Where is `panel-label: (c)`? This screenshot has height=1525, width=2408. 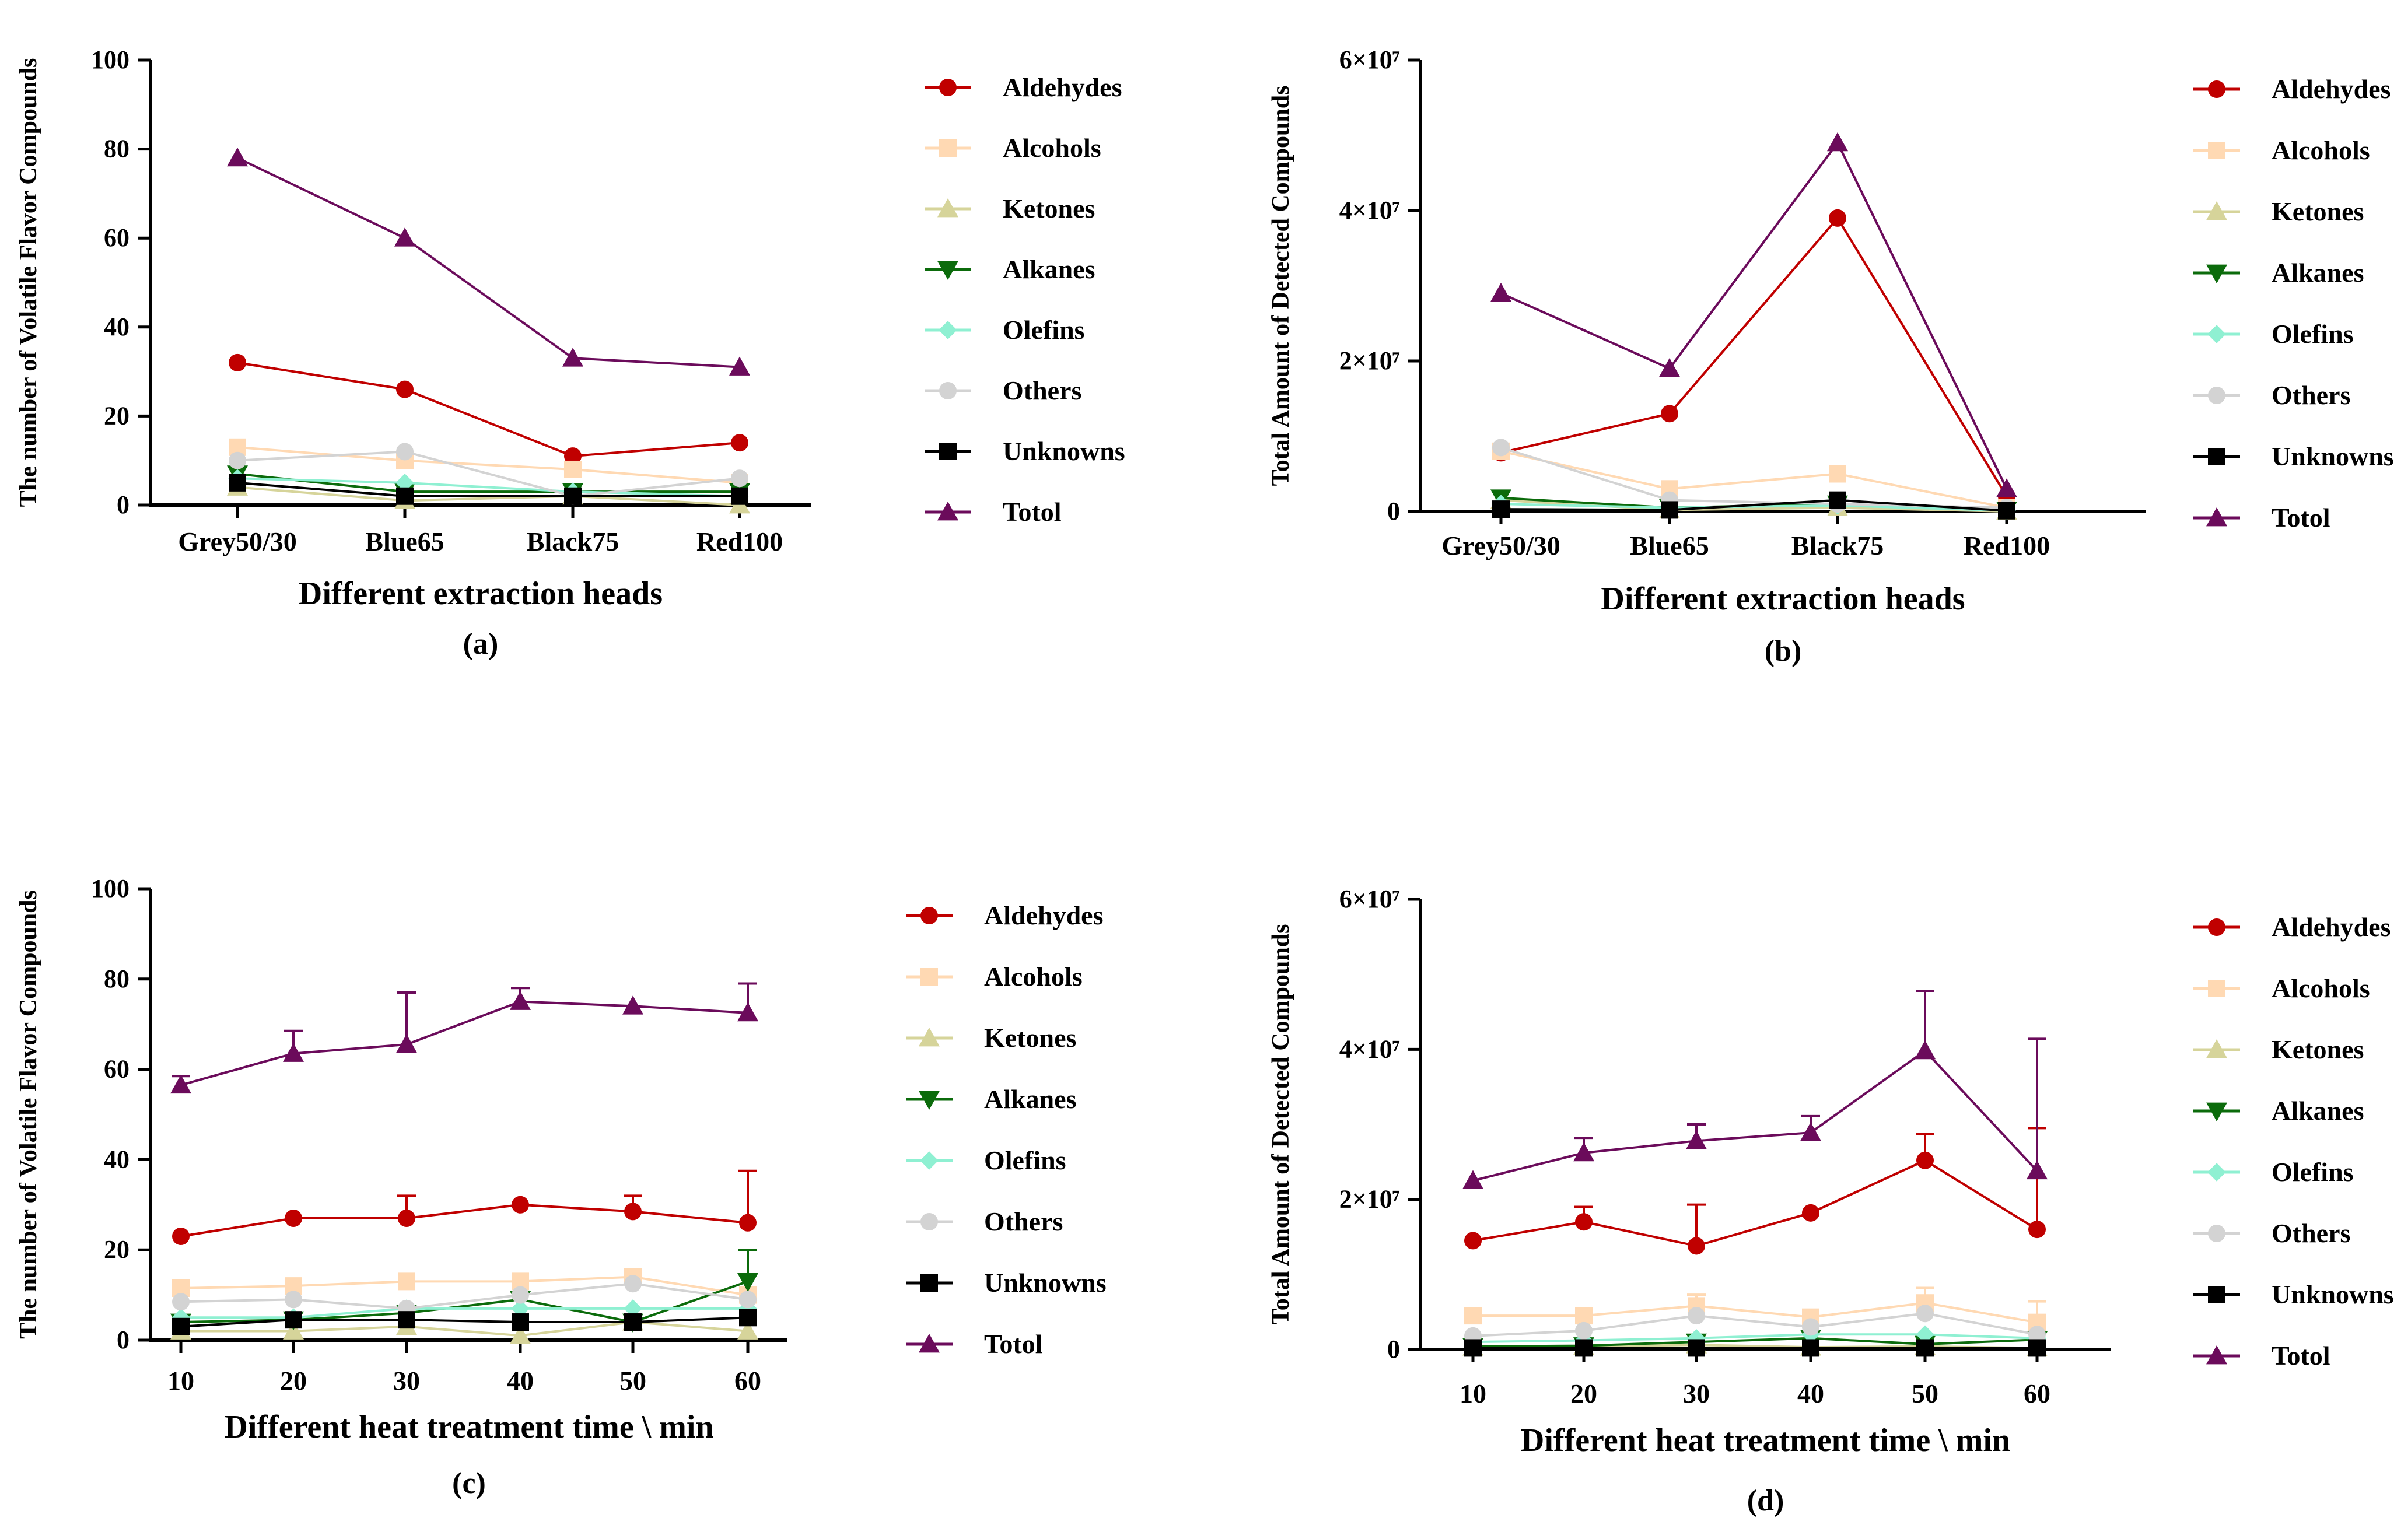
panel-label: (c) is located at coordinates (469, 1483).